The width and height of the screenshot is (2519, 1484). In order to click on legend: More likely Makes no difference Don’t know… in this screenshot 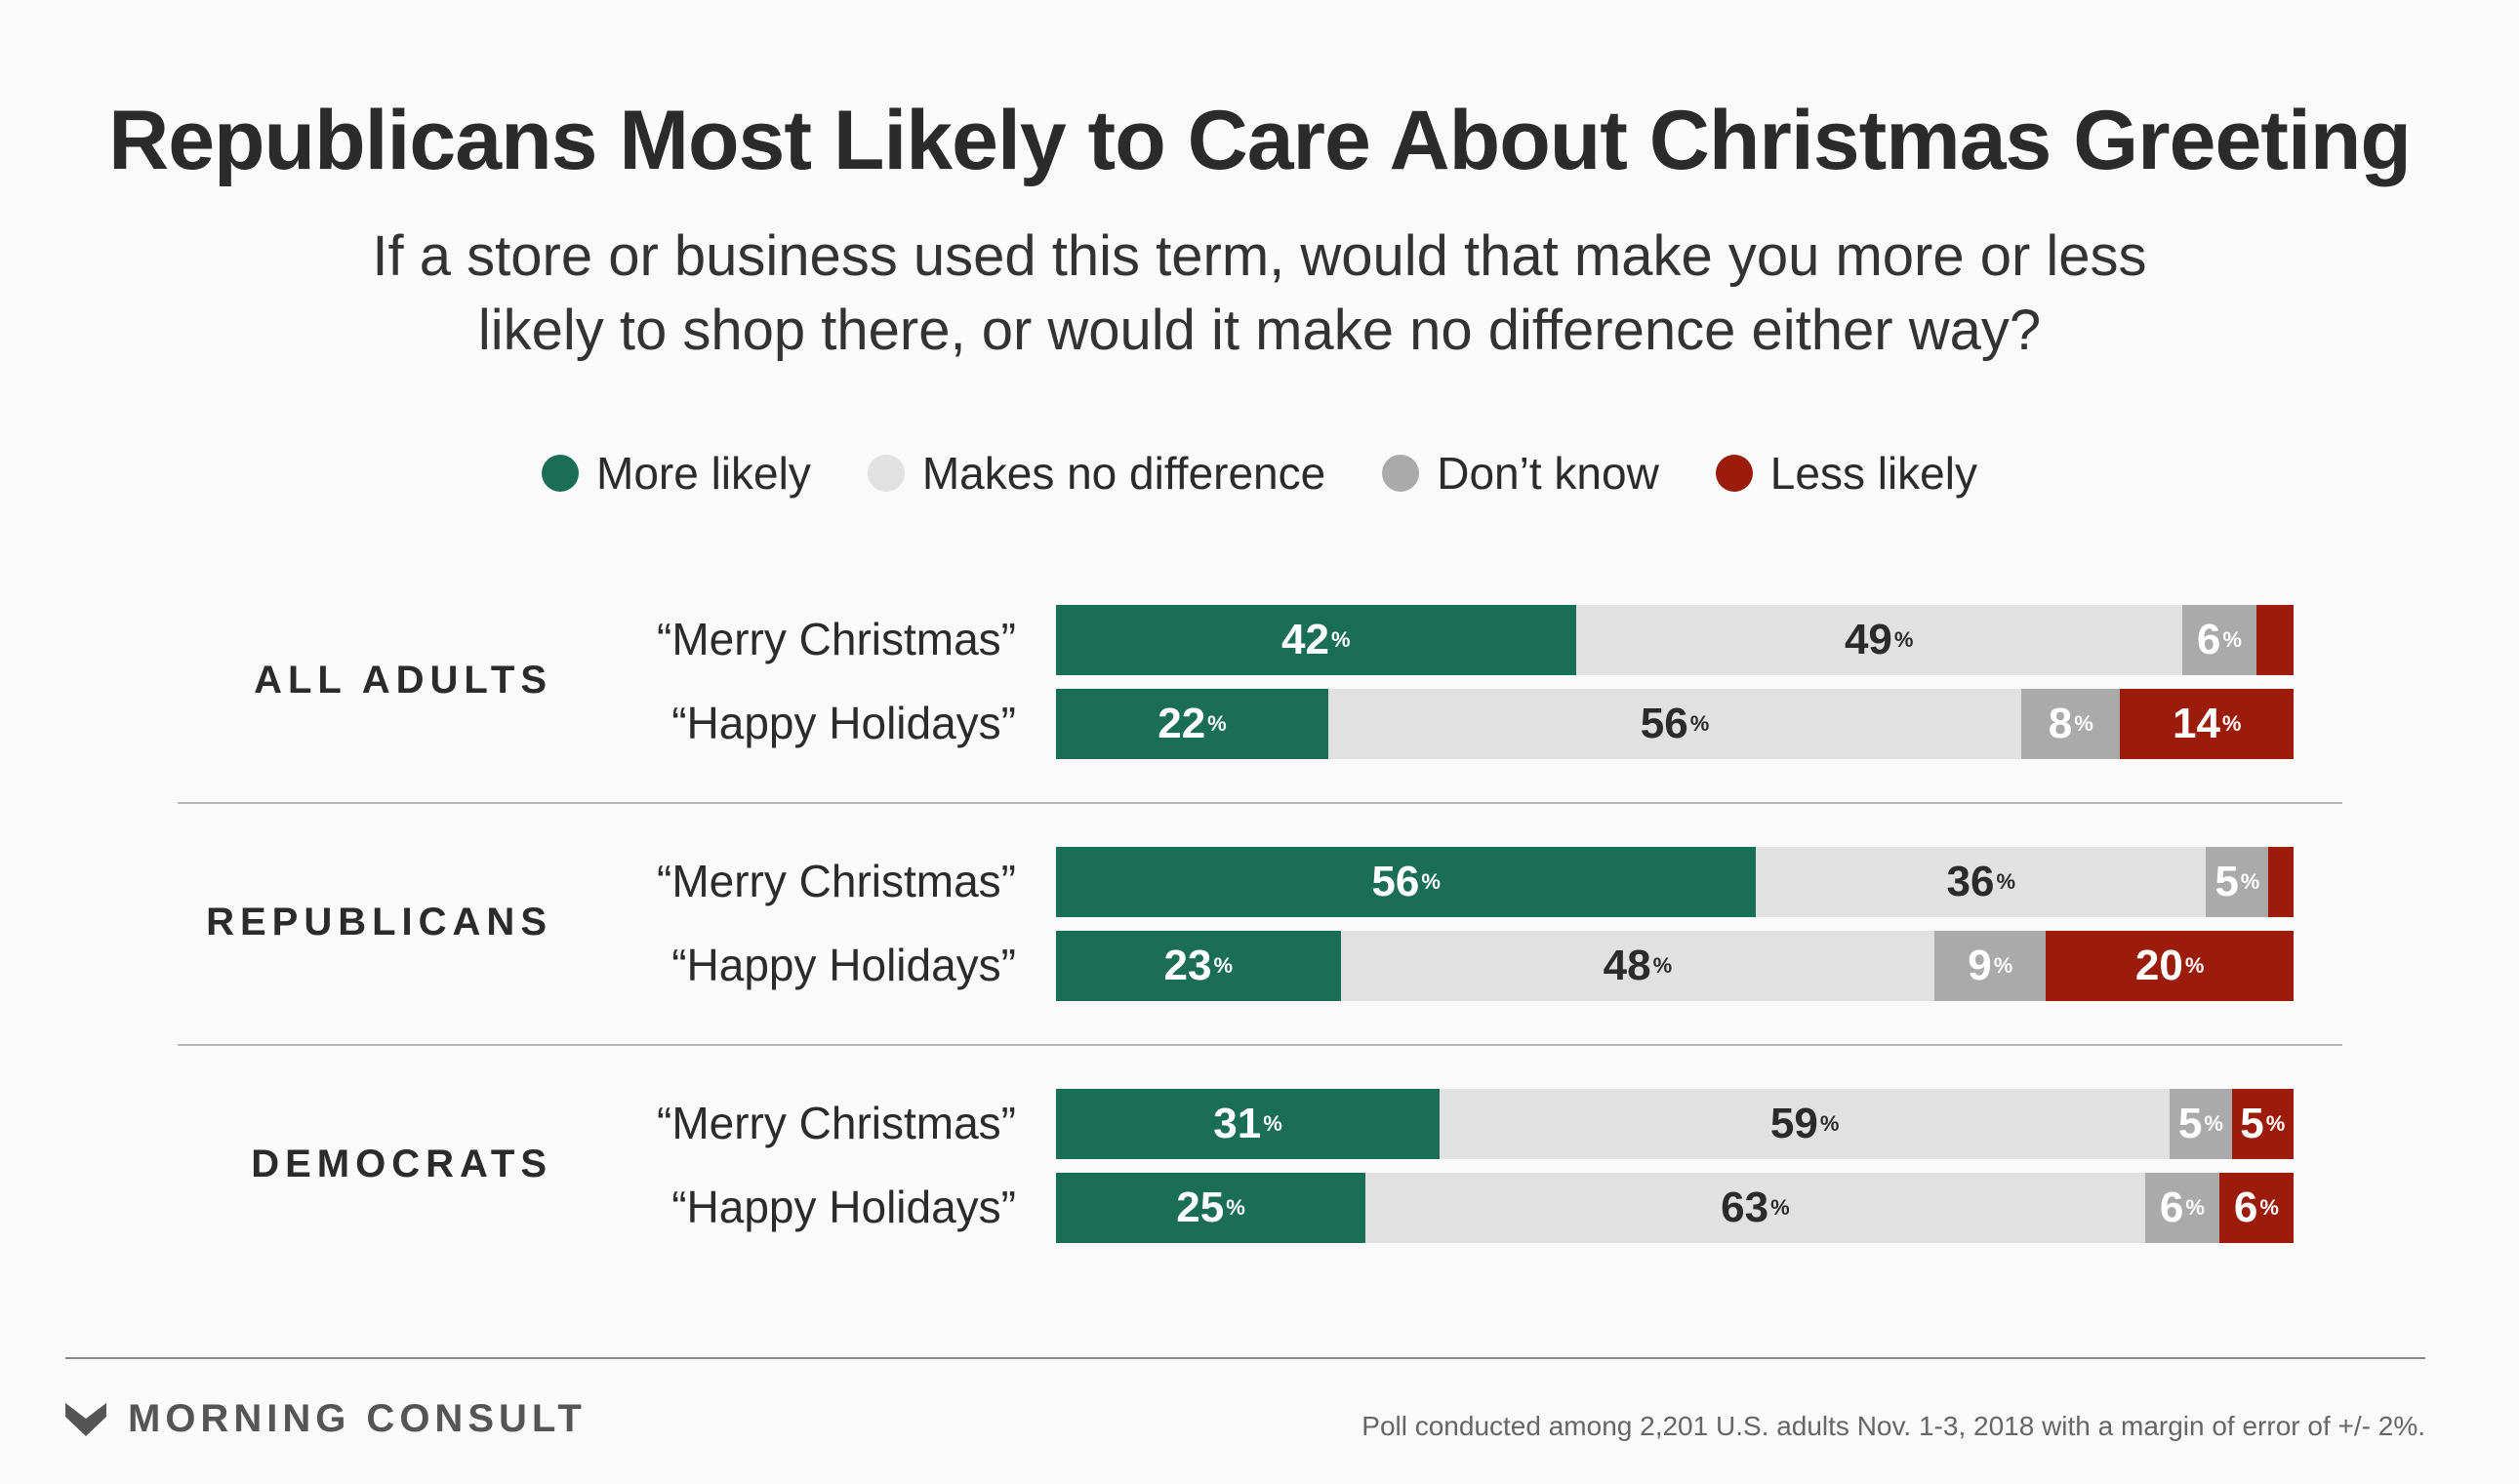, I will do `click(1259, 473)`.